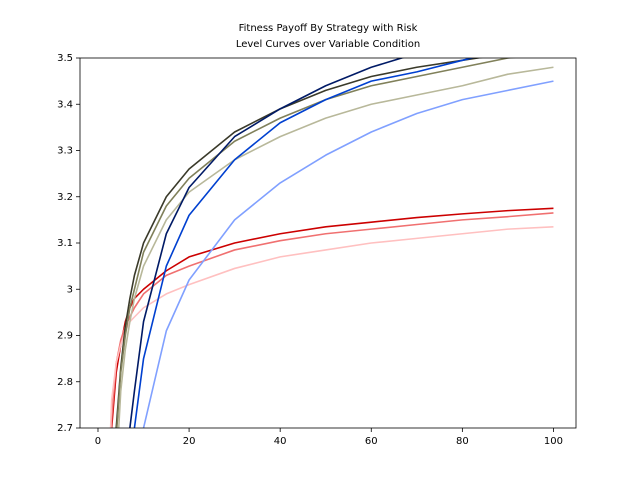 Image resolution: width=640 pixels, height=480 pixels. I want to click on y-tick-label: 3.3, so click(65, 151).